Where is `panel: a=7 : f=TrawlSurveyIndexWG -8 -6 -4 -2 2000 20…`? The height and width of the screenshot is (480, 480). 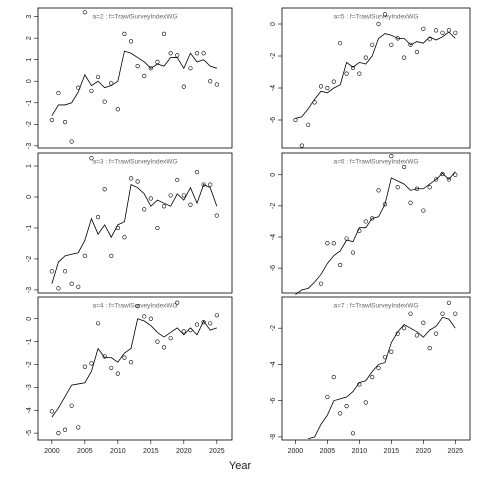
panel: a=7 : f=TrawlSurveyIndexWG -8 -6 -4 -2 2000 20… is located at coordinates (370, 375).